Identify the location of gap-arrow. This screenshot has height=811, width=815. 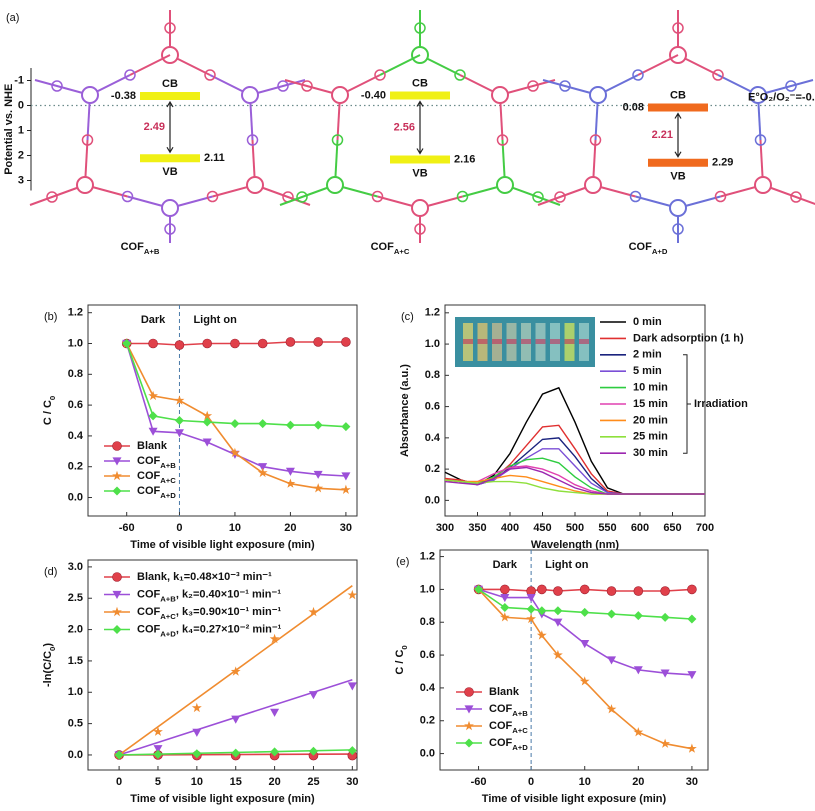
(678, 135).